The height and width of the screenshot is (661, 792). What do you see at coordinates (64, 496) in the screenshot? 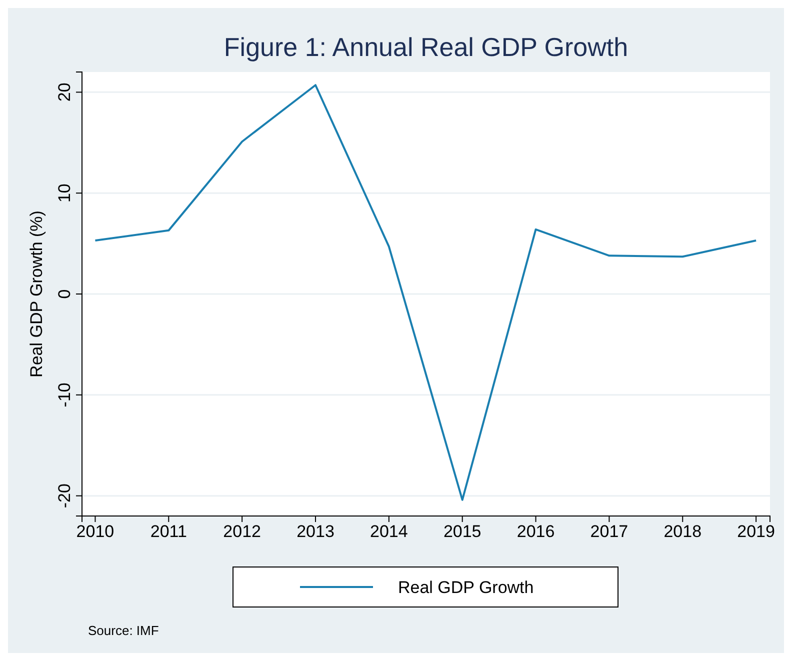
I see `y-tick-label: -20` at bounding box center [64, 496].